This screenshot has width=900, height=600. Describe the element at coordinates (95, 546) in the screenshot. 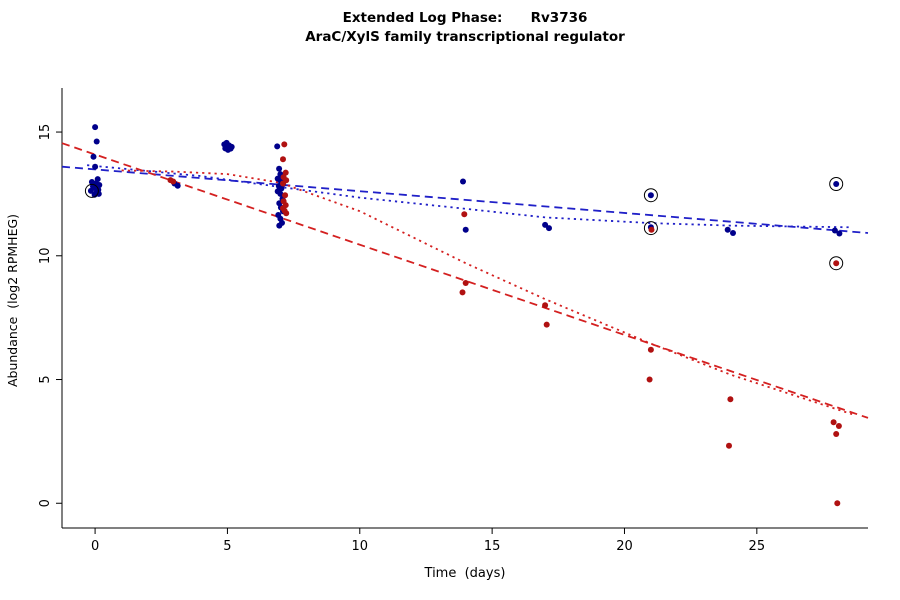

I see `x-tick-label: 0` at that location.